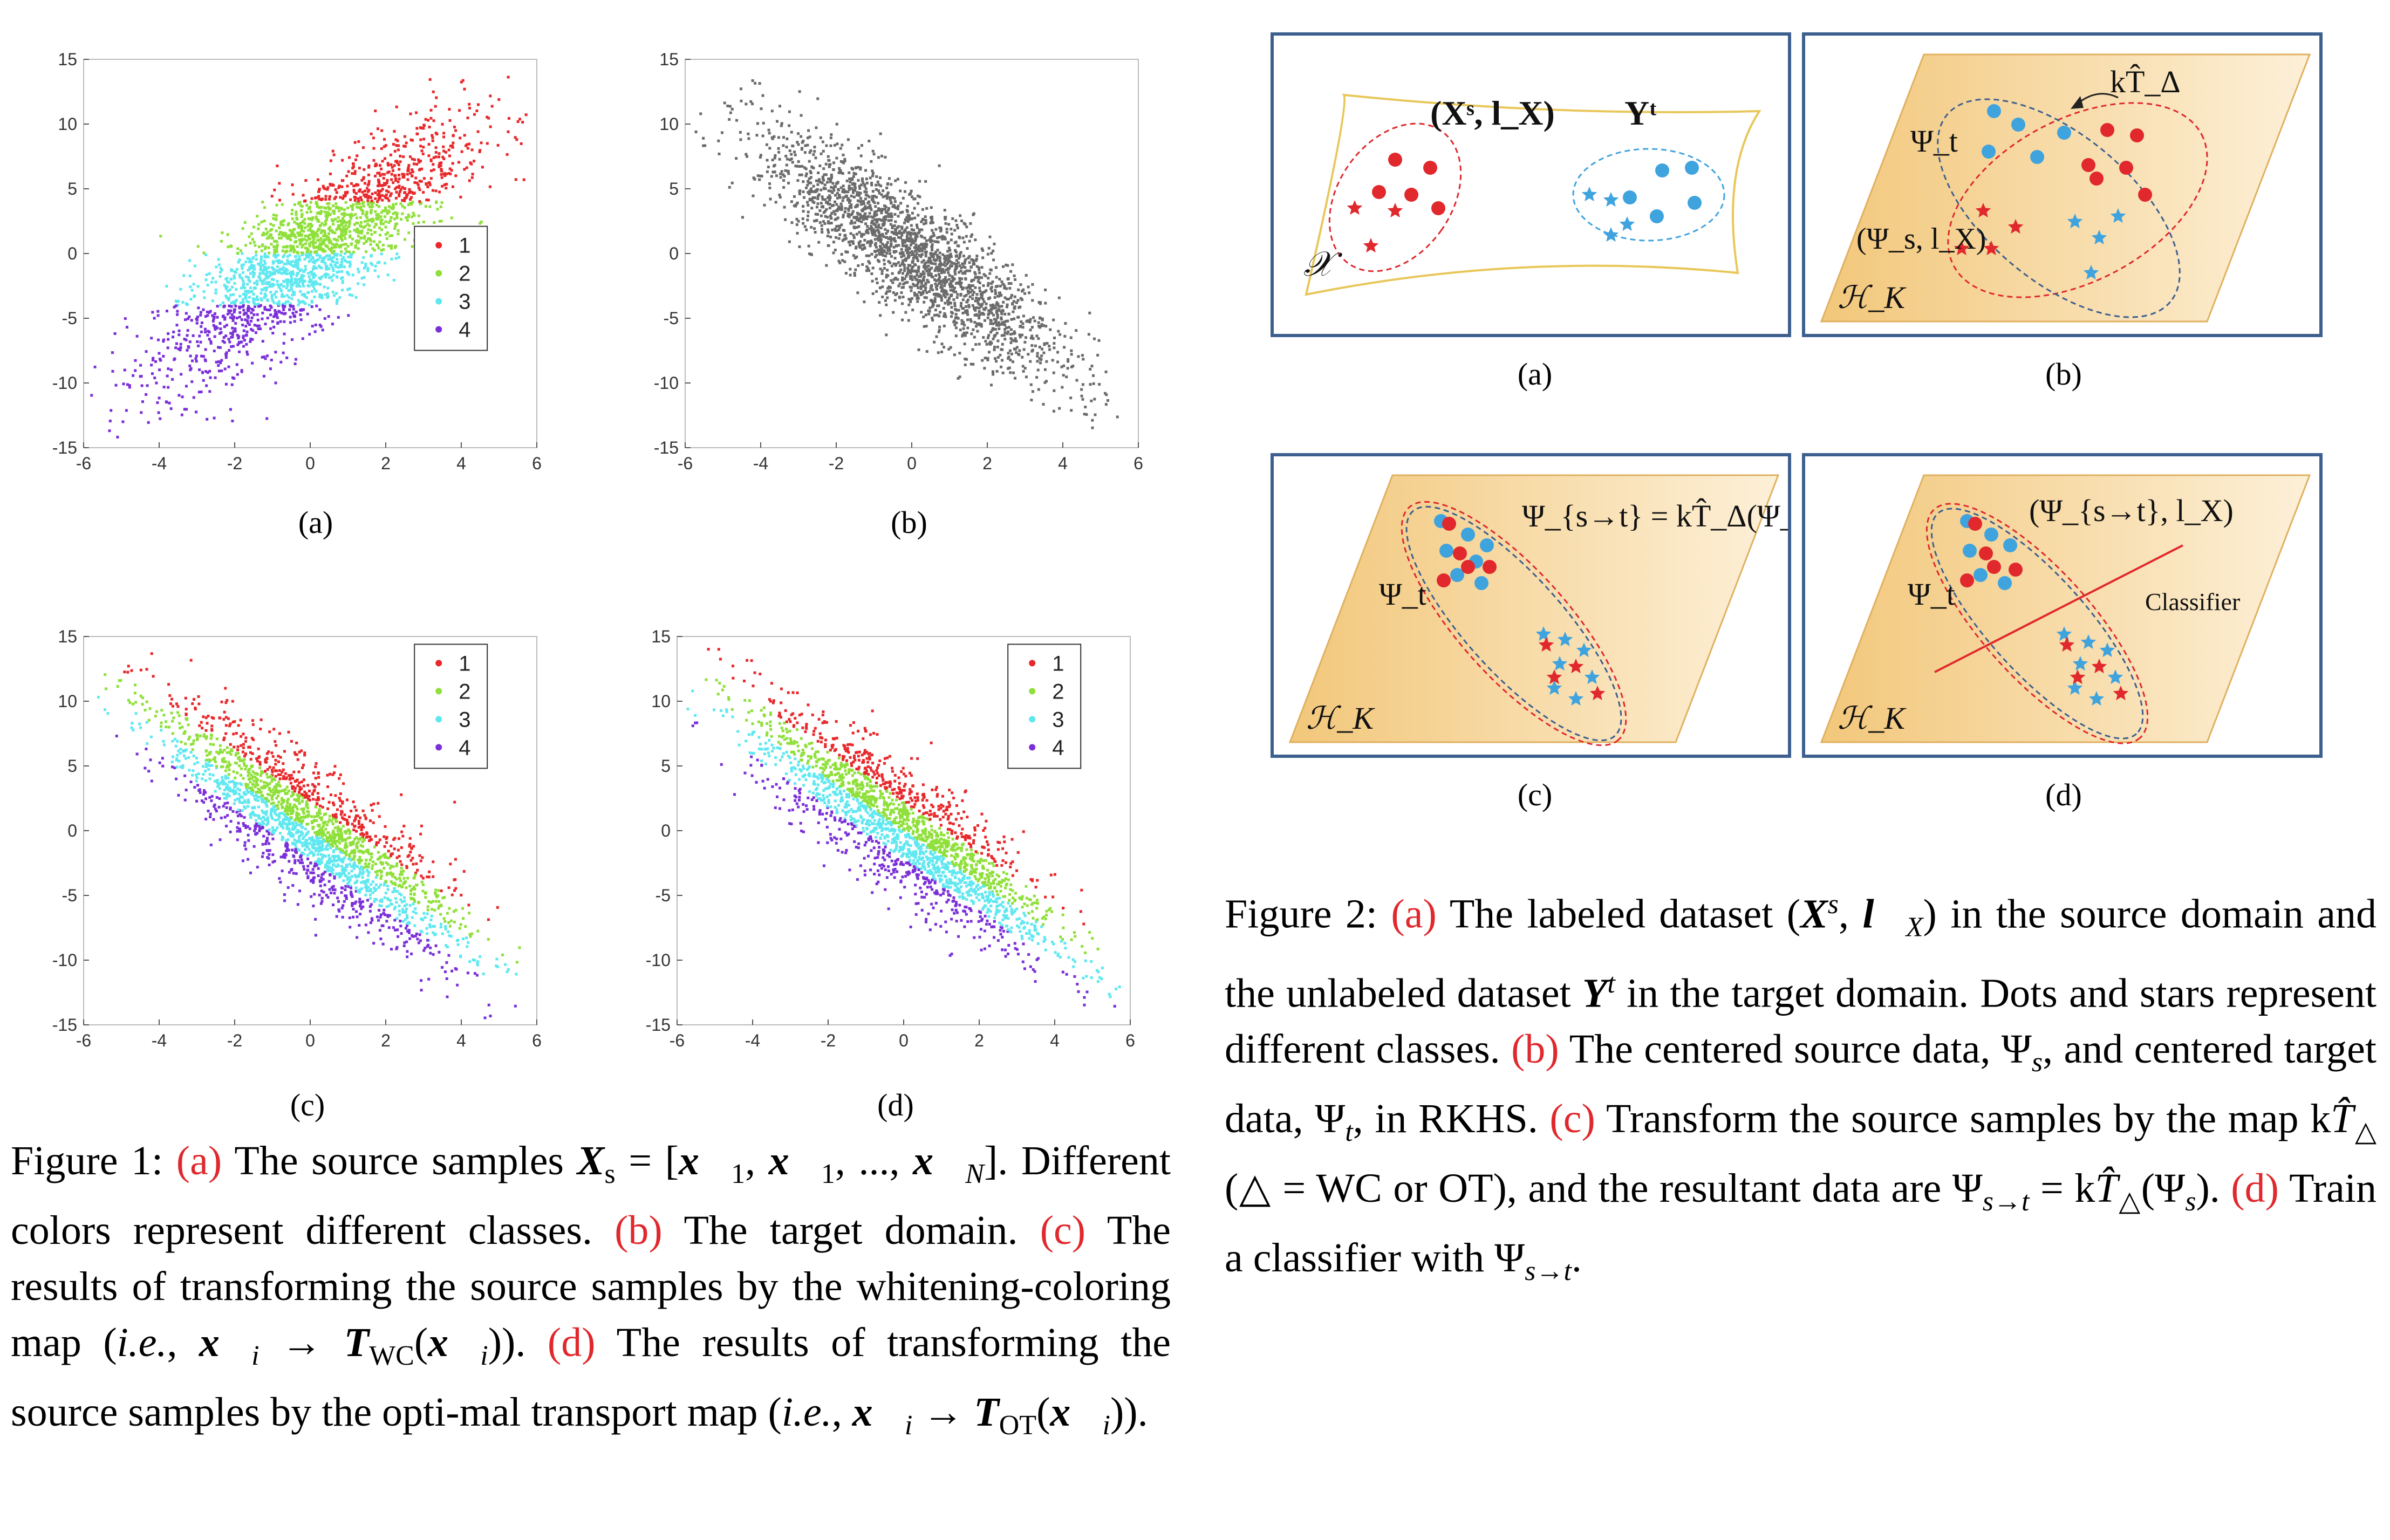 This screenshot has width=2390, height=1540. Describe the element at coordinates (64, 448) in the screenshot. I see `y-tick-label: -15` at that location.